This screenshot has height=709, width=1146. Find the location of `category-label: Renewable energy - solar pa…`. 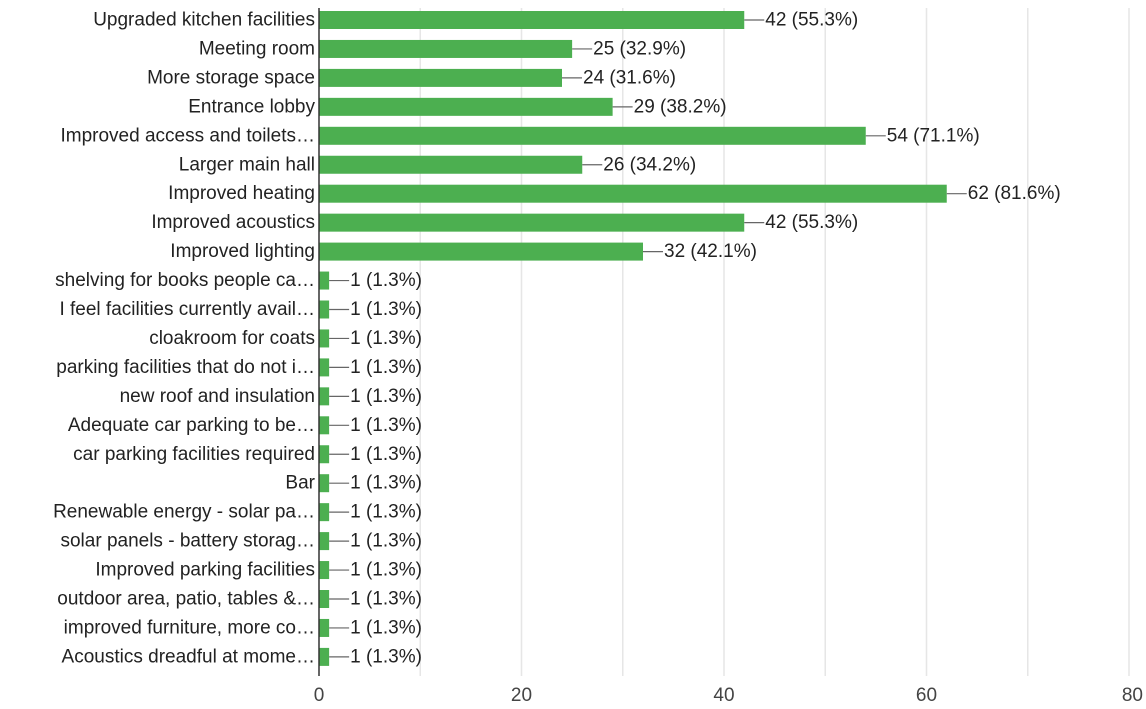

category-label: Renewable energy - solar pa… is located at coordinates (184, 512).